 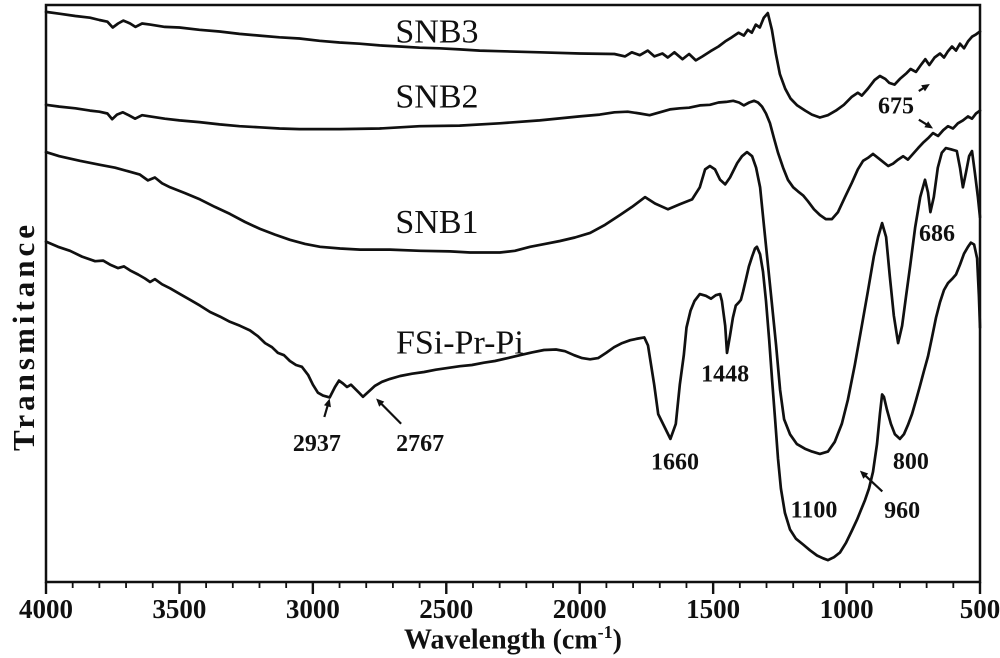 I want to click on curve-label-snb1: SNB1, so click(x=436, y=222).